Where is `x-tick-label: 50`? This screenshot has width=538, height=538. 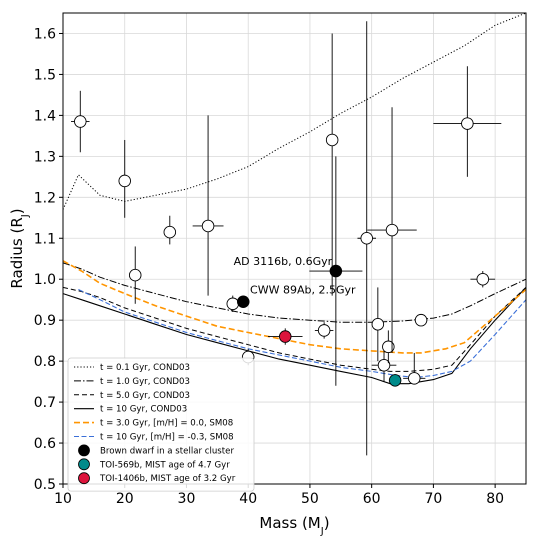 x-tick-label: 50 is located at coordinates (310, 499).